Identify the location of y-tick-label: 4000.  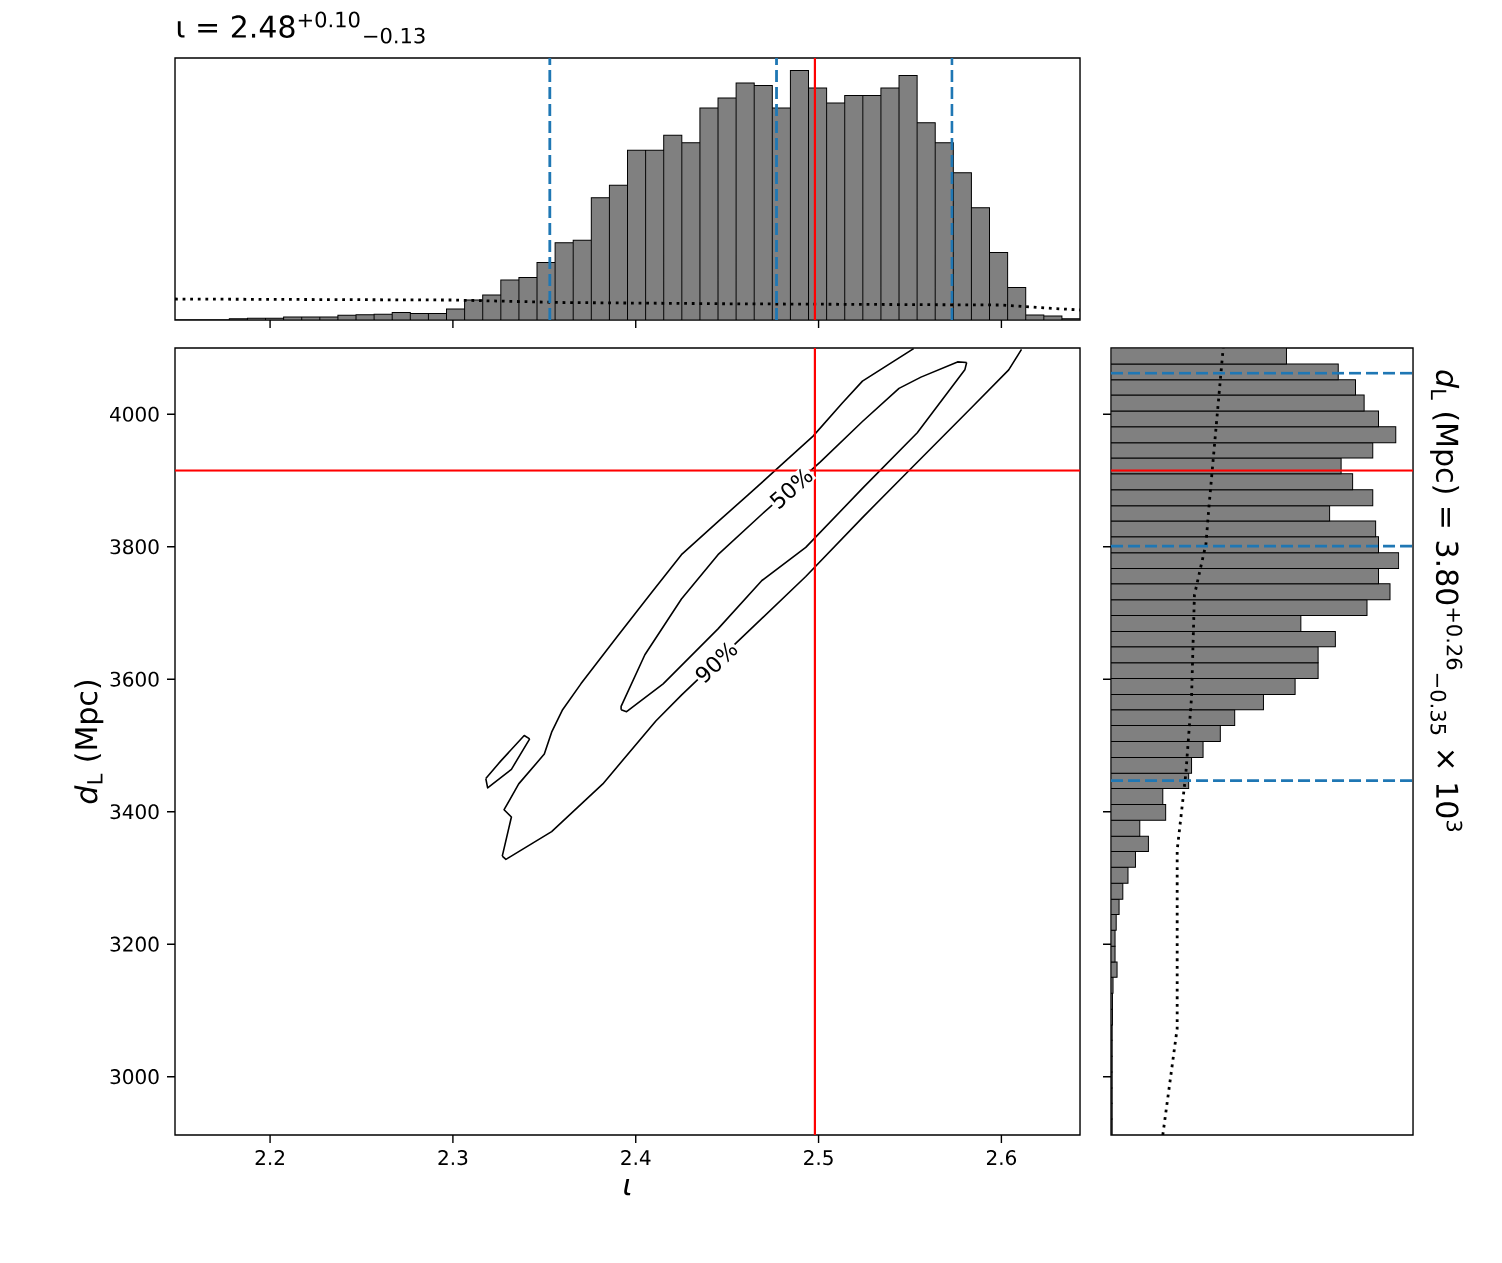
(134, 414).